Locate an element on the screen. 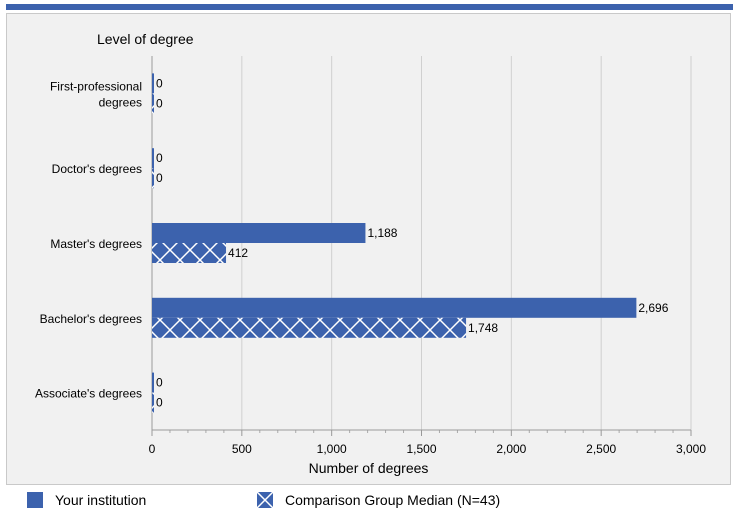  bar-value-label: 2,696 is located at coordinates (653, 308).